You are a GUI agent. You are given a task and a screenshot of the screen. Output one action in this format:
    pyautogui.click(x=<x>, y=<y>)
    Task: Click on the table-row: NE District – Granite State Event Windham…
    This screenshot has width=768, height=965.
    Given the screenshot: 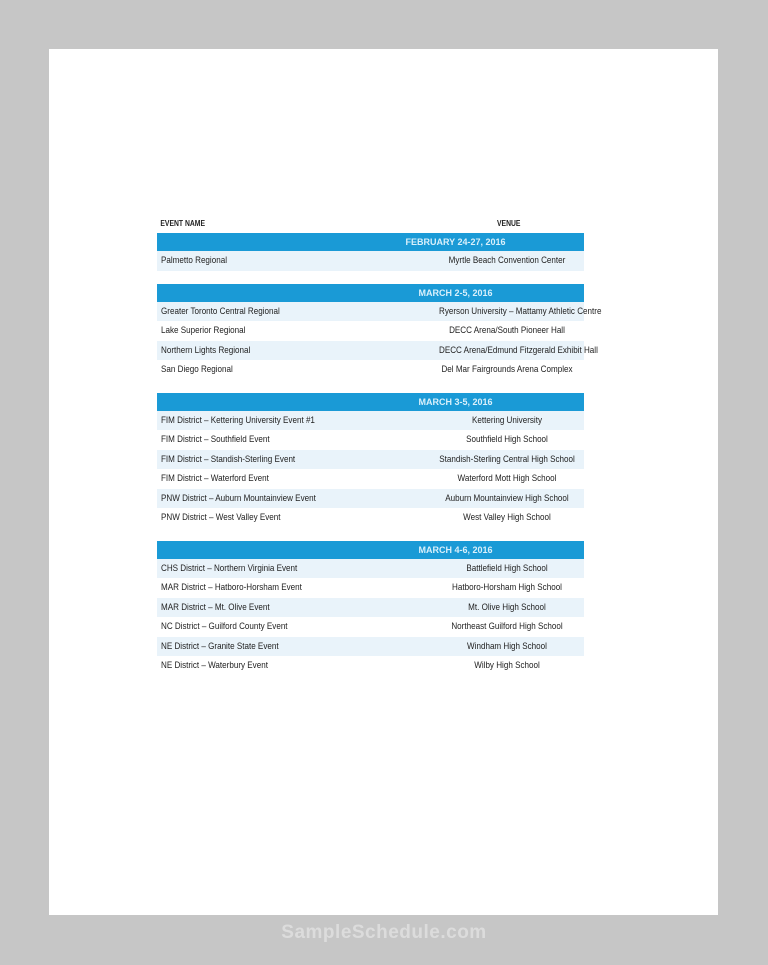 What is the action you would take?
    pyautogui.click(x=370, y=646)
    